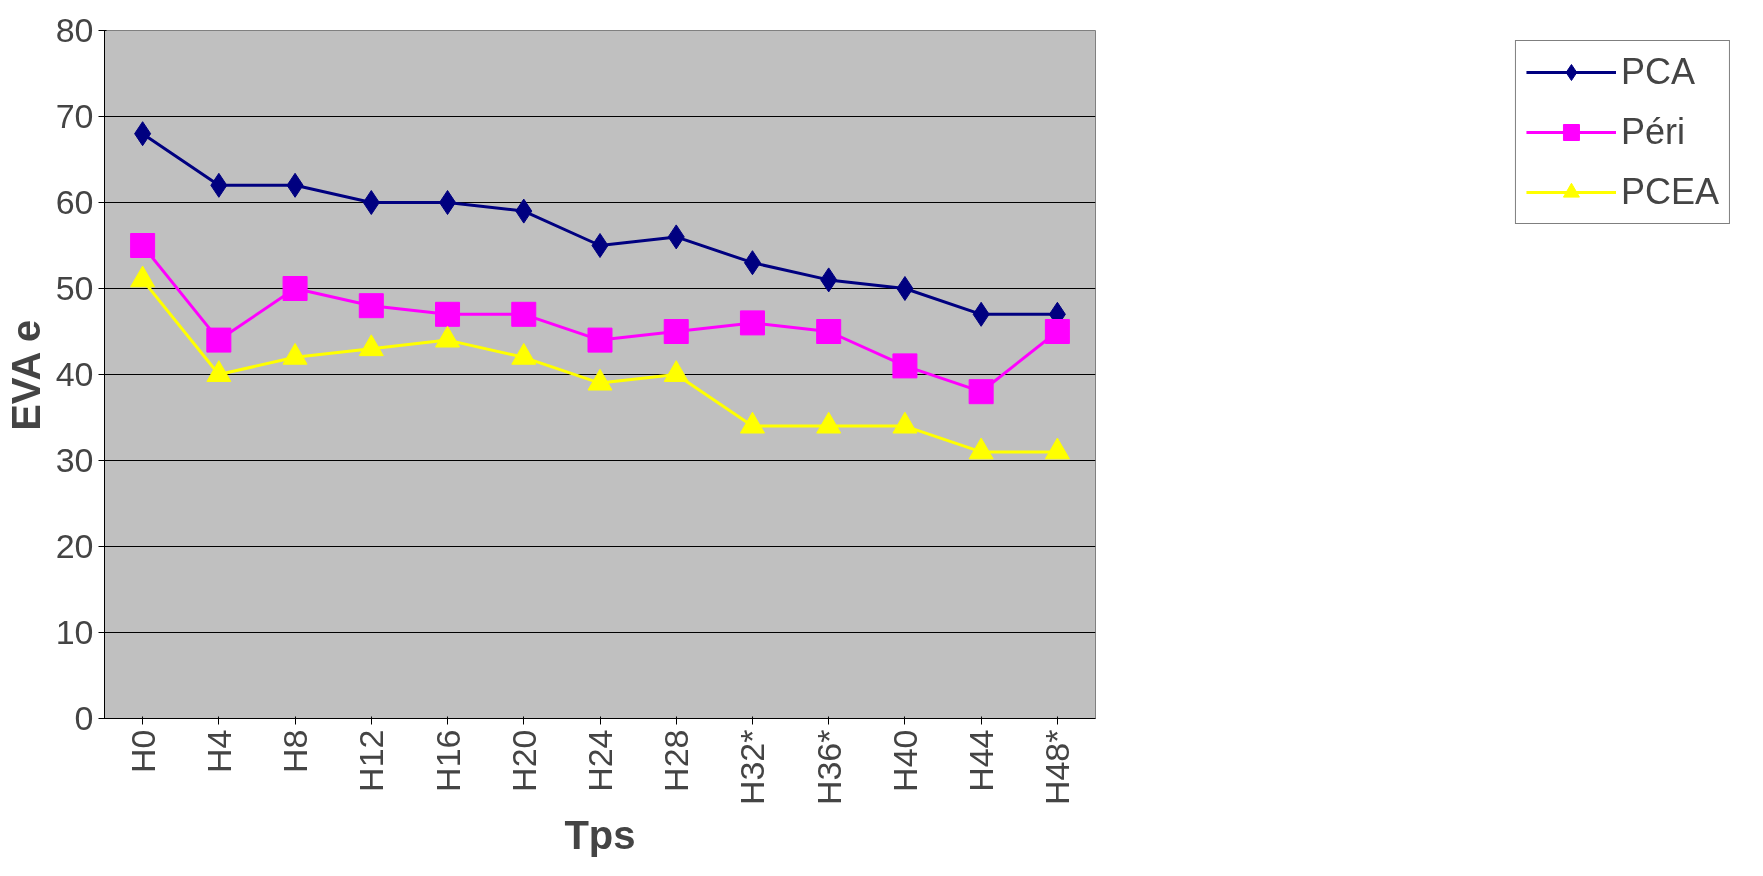  Describe the element at coordinates (295, 751) in the screenshot. I see `x-tick-label: H8` at that location.